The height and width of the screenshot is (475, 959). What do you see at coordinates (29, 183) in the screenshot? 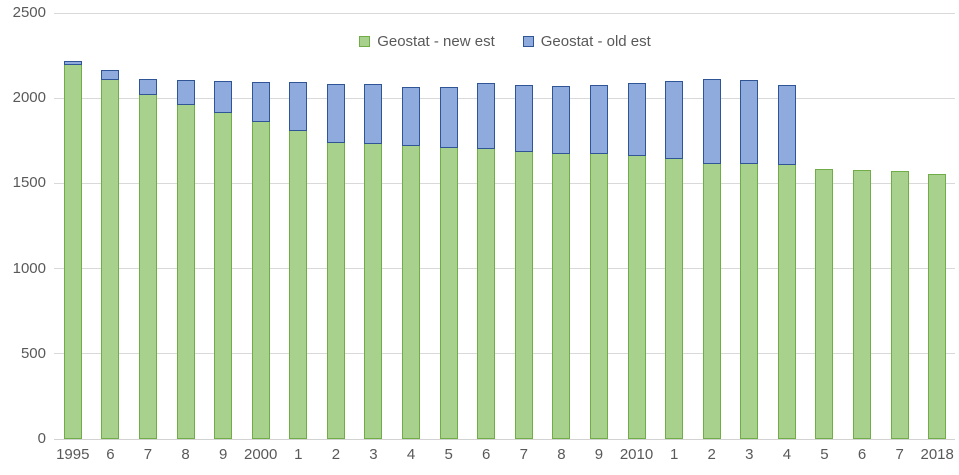
I see `y-axis-tick-label: 1500` at bounding box center [29, 183].